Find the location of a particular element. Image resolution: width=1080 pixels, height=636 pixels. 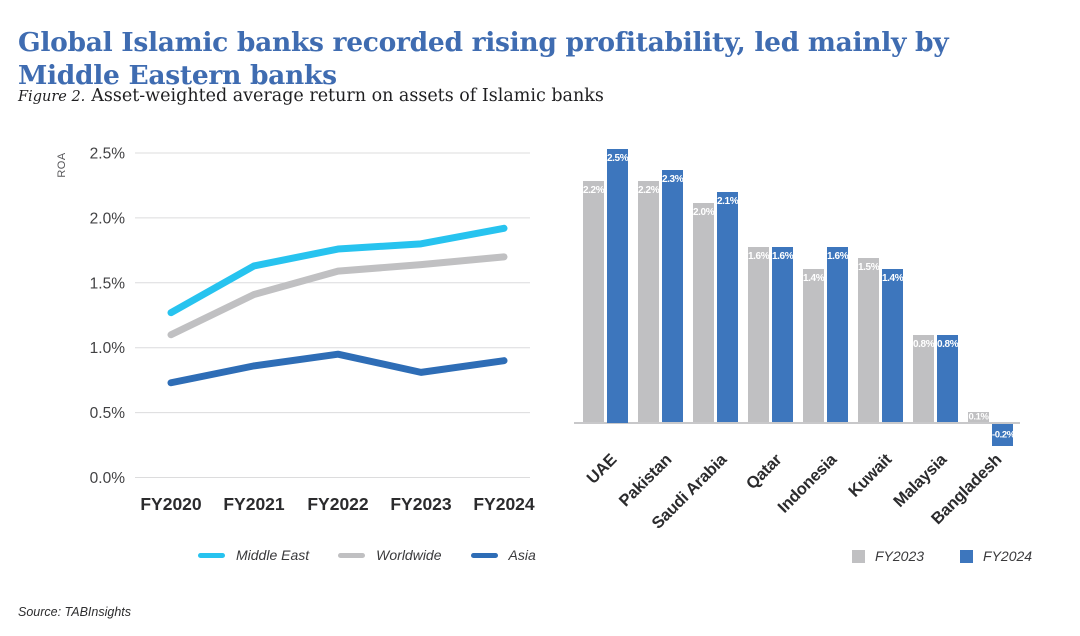

bar-indonesia-fy2023: 1.4% is located at coordinates (814, 346).